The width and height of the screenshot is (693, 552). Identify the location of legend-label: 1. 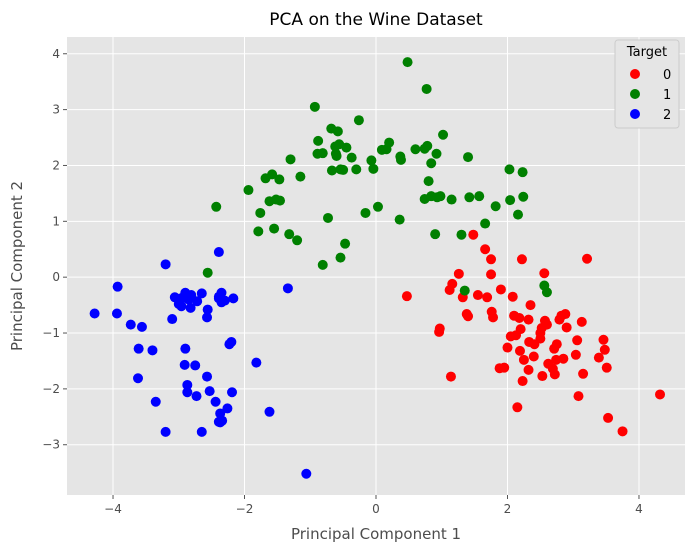
(667, 95).